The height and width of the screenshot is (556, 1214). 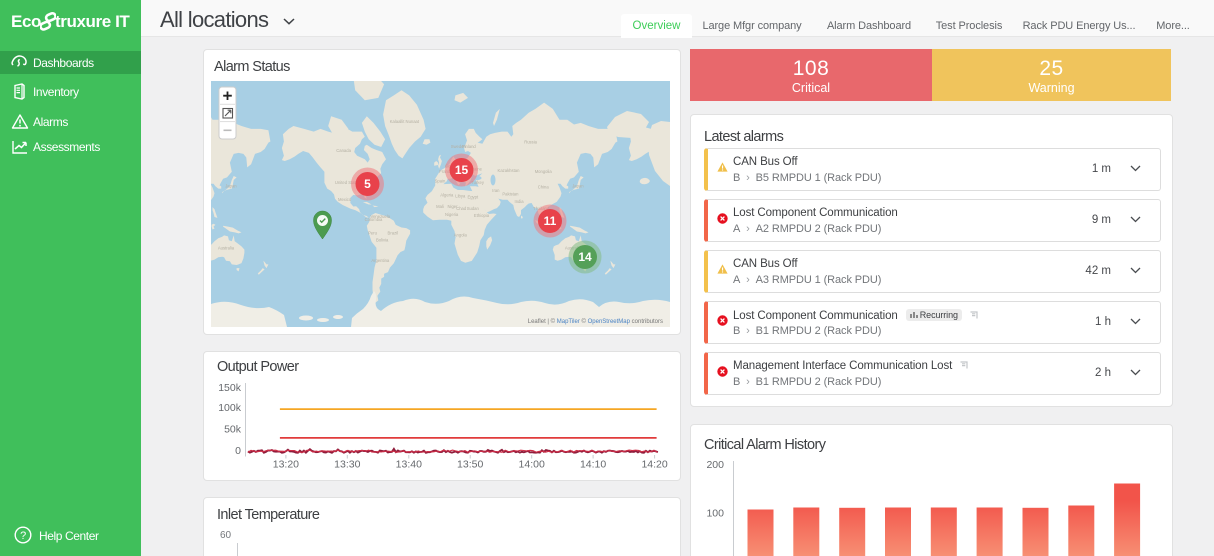 What do you see at coordinates (715, 514) in the screenshot?
I see `svg-text: 100` at bounding box center [715, 514].